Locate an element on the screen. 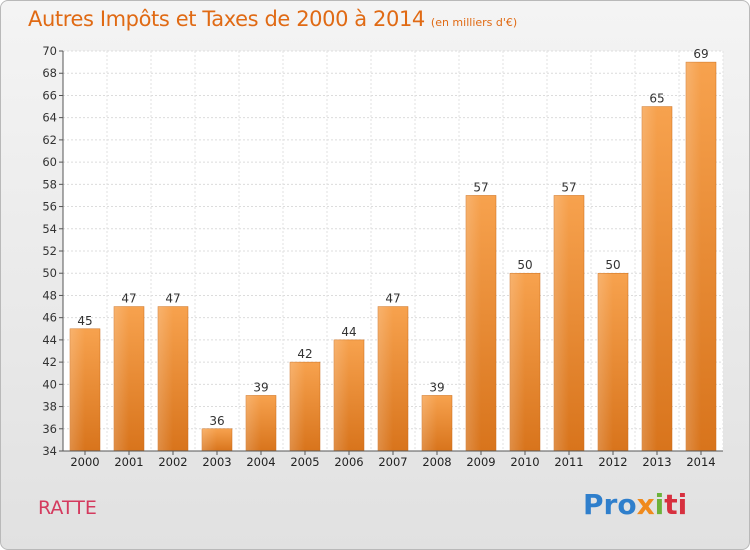 This screenshot has width=750, height=550. data-label: 44 is located at coordinates (348, 332).